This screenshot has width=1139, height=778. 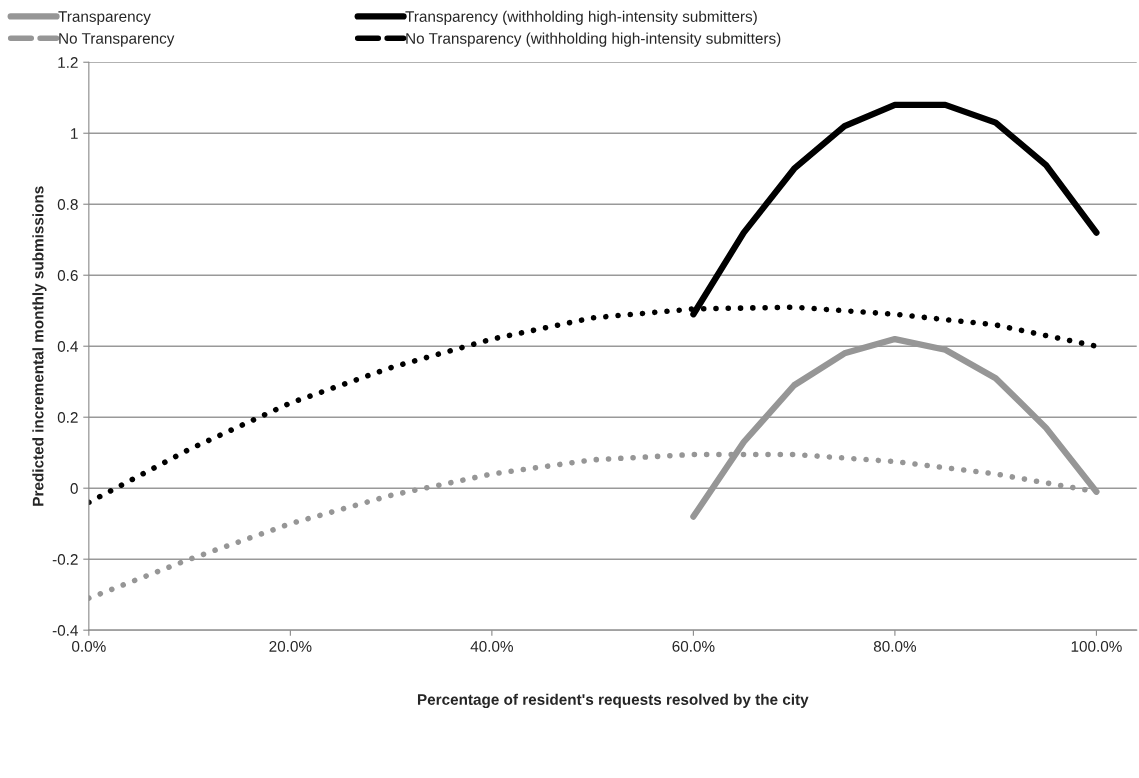 What do you see at coordinates (67, 275) in the screenshot?
I see `y-tick-label: 0.6` at bounding box center [67, 275].